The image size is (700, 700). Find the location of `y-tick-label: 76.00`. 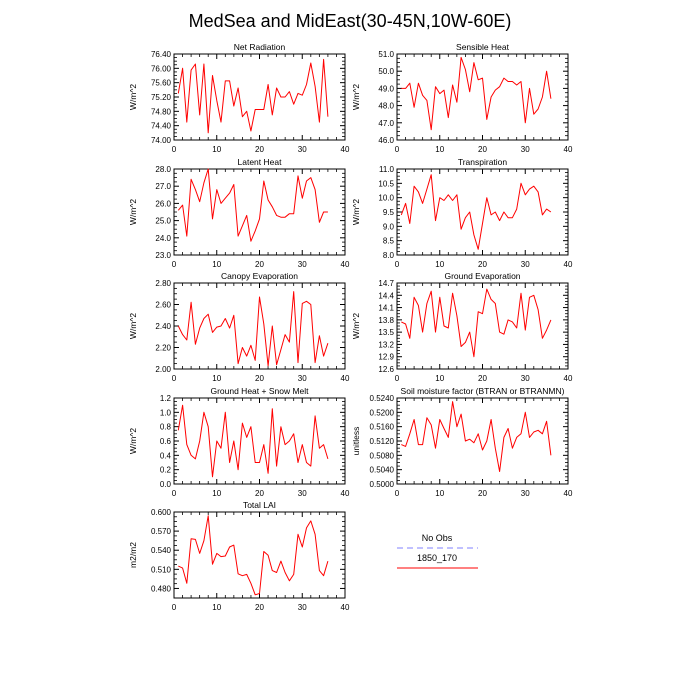

y-tick-label: 76.00 is located at coordinates (161, 68).